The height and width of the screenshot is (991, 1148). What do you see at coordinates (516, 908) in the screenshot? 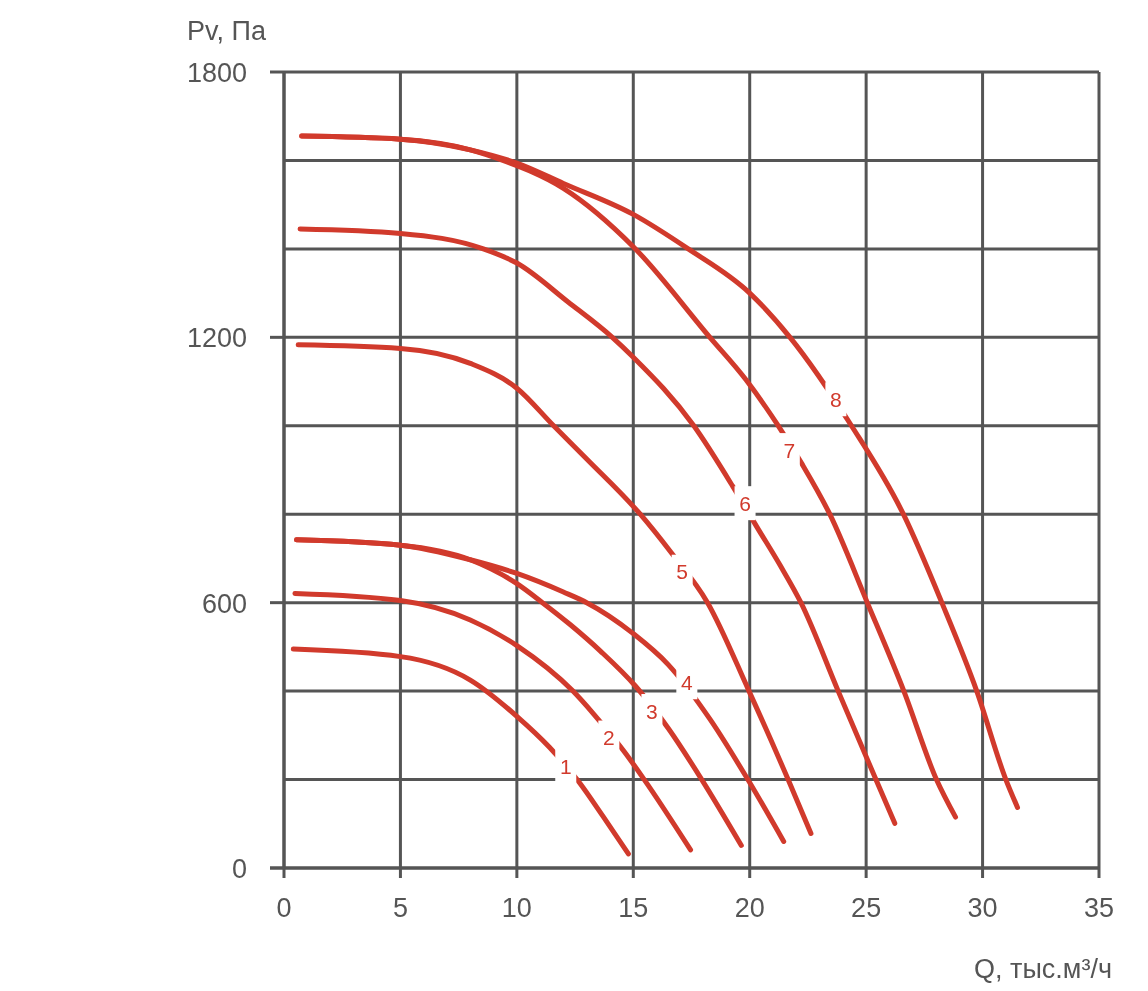
I see `x-tick-label: 10` at bounding box center [516, 908].